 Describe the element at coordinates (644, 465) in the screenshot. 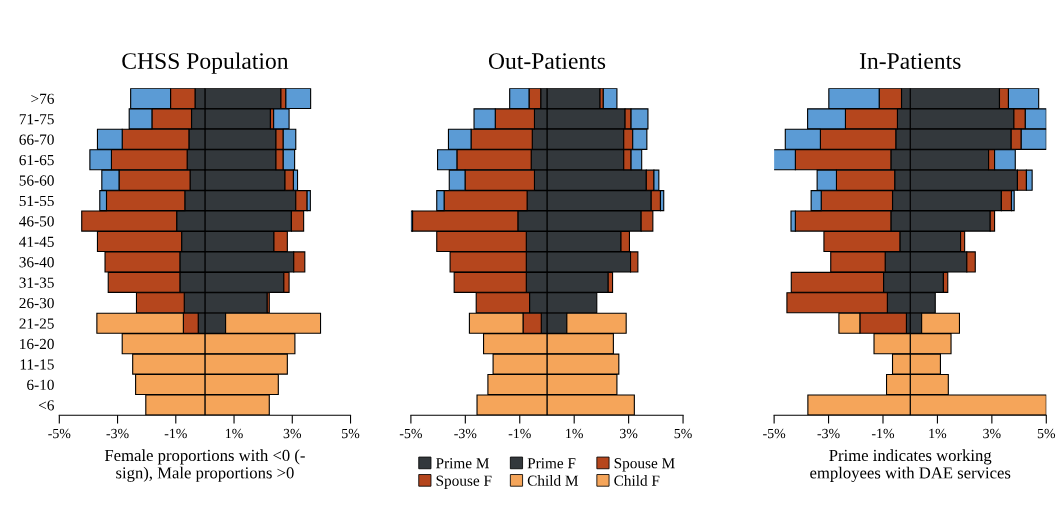

I see `legend-label: Spouse M` at that location.